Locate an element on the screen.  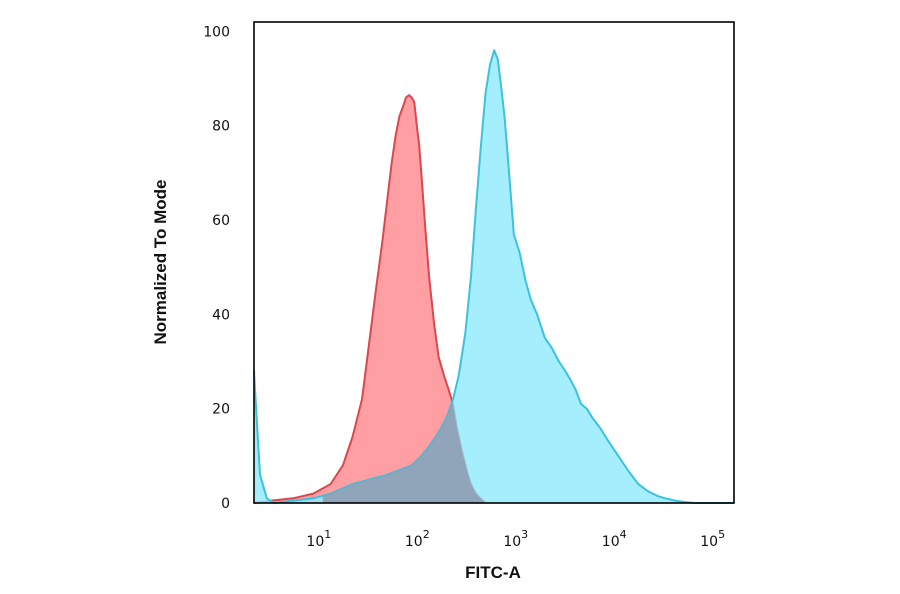
y-axis-ticks: 0 20 40 60 80 100 is located at coordinates (216, 268).